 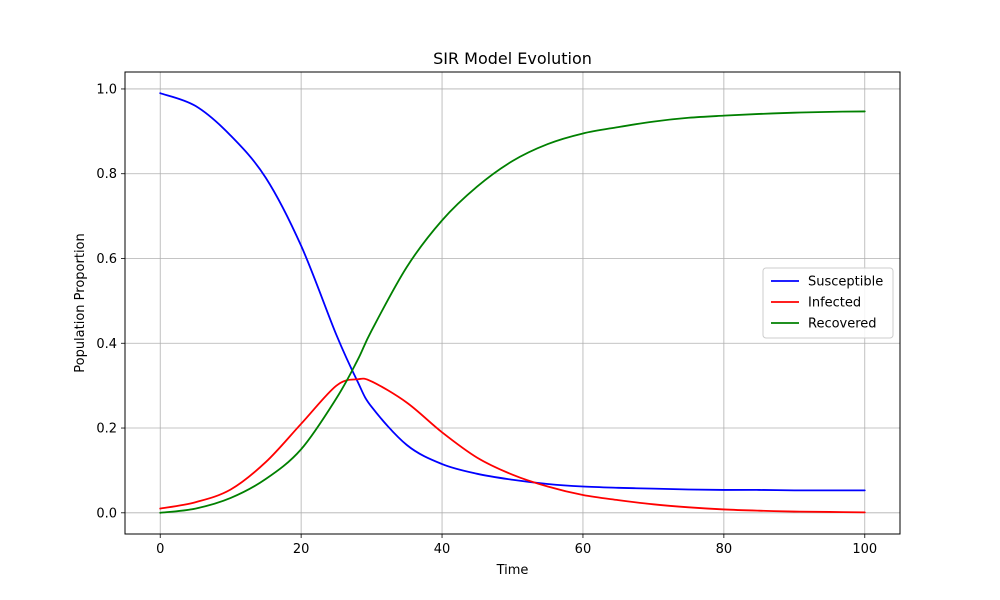 I want to click on x-tick-label: 40, so click(x=442, y=549).